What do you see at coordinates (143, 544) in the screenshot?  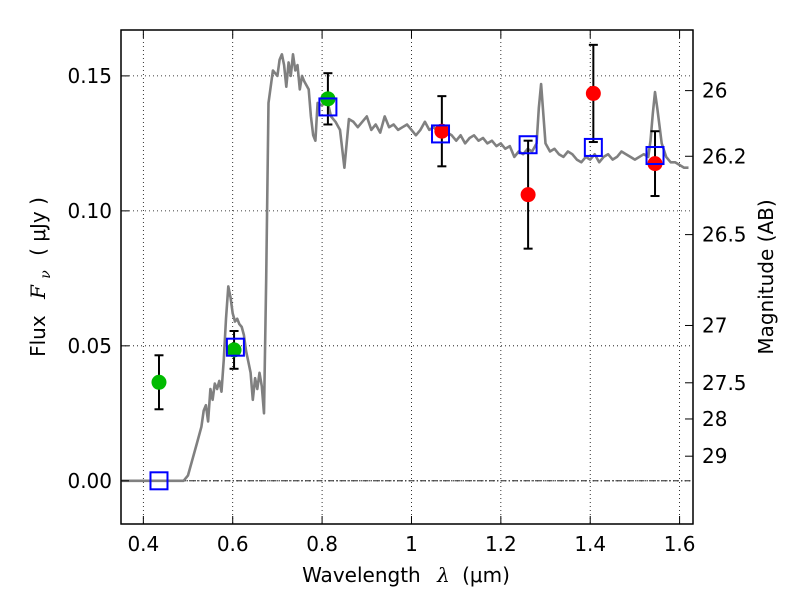 I see `x-tick-label: 0.4` at bounding box center [143, 544].